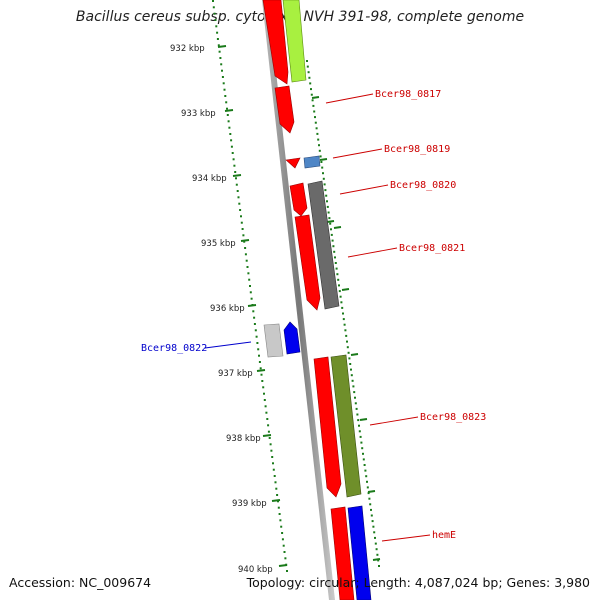  What do you see at coordinates (198, 114) in the screenshot?
I see `kbp-label-933: 933 kbp` at bounding box center [198, 114].